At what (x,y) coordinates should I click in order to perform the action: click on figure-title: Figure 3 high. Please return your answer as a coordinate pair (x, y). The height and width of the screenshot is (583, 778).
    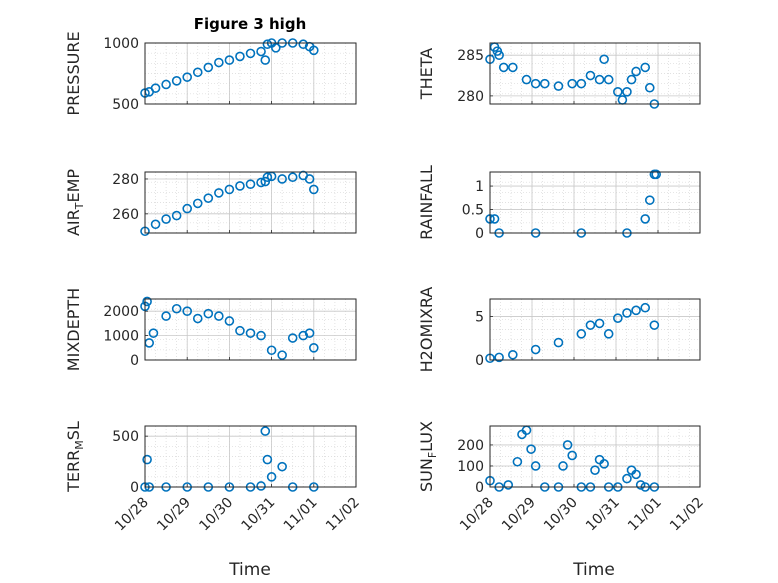
    Looking at the image, I should click on (250, 24).